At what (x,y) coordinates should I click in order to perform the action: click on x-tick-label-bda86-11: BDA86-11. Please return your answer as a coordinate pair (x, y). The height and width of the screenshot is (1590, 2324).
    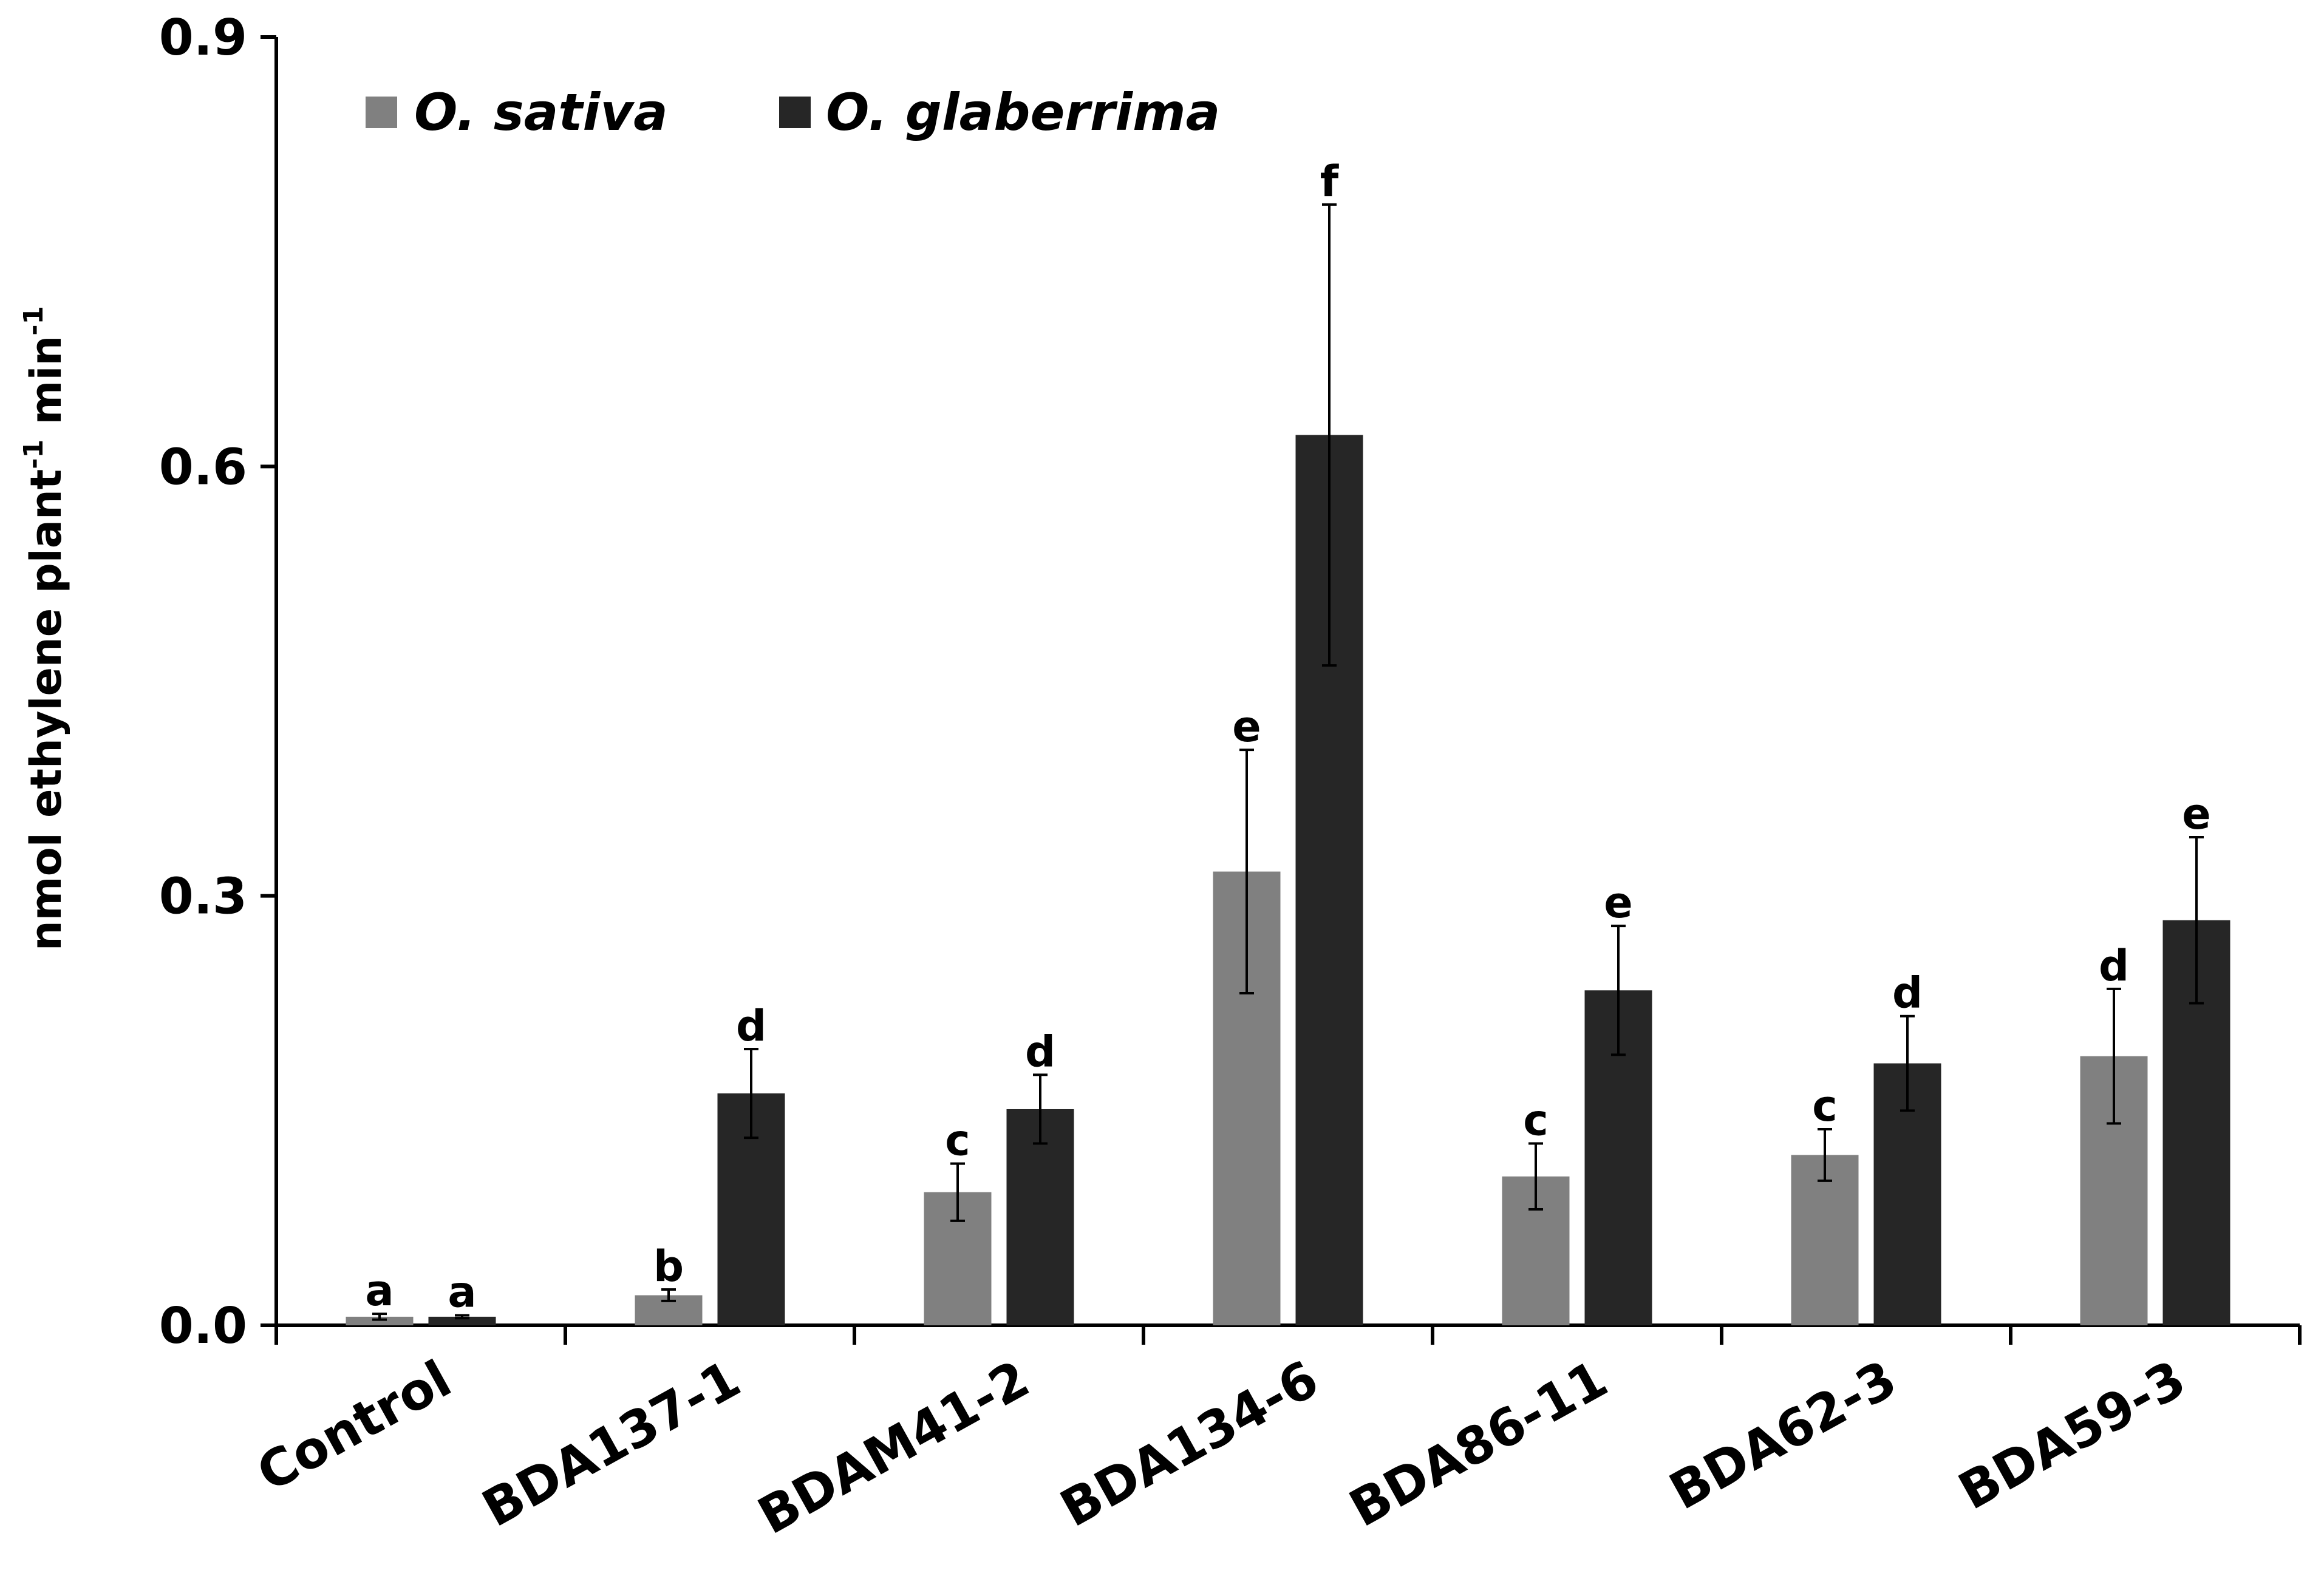
    Looking at the image, I should click on (1478, 1443).